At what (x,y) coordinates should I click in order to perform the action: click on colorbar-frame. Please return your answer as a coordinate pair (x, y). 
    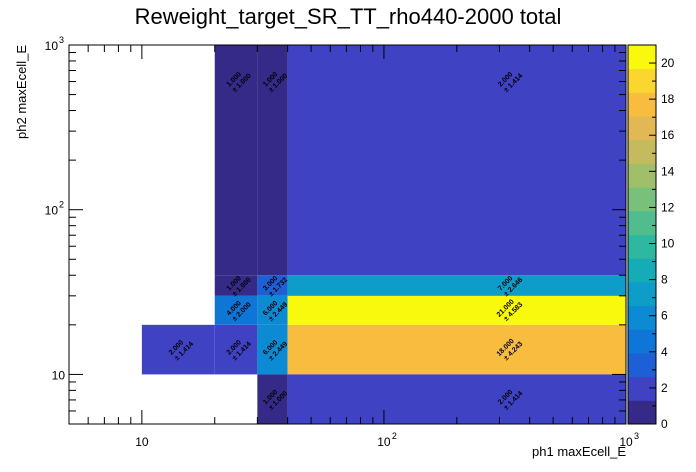
    Looking at the image, I should click on (642, 234).